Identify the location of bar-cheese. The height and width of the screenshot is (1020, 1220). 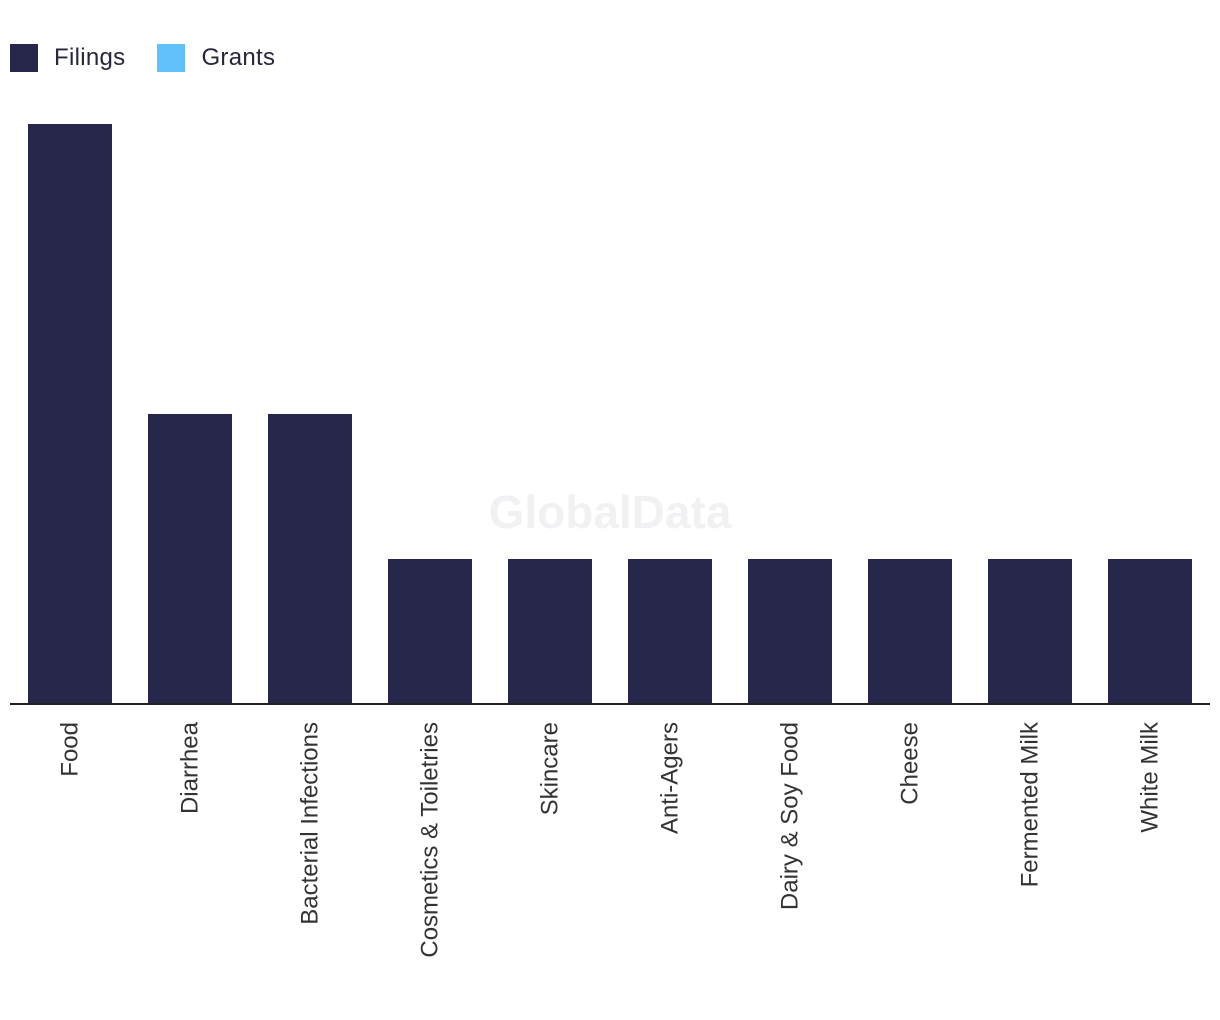
(910, 631).